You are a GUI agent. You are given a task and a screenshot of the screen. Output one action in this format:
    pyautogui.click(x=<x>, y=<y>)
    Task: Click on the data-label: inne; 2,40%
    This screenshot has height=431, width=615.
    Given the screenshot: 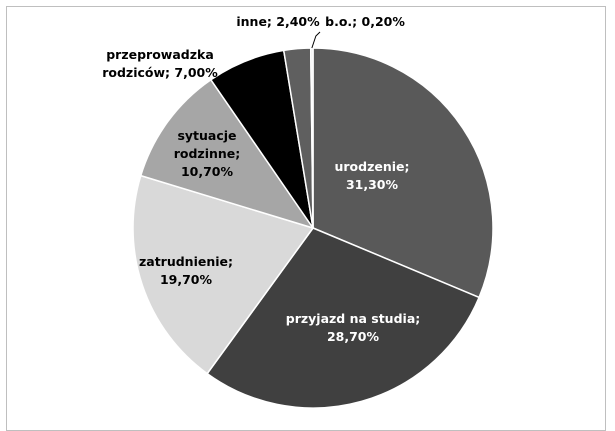 What is the action you would take?
    pyautogui.click(x=278, y=21)
    